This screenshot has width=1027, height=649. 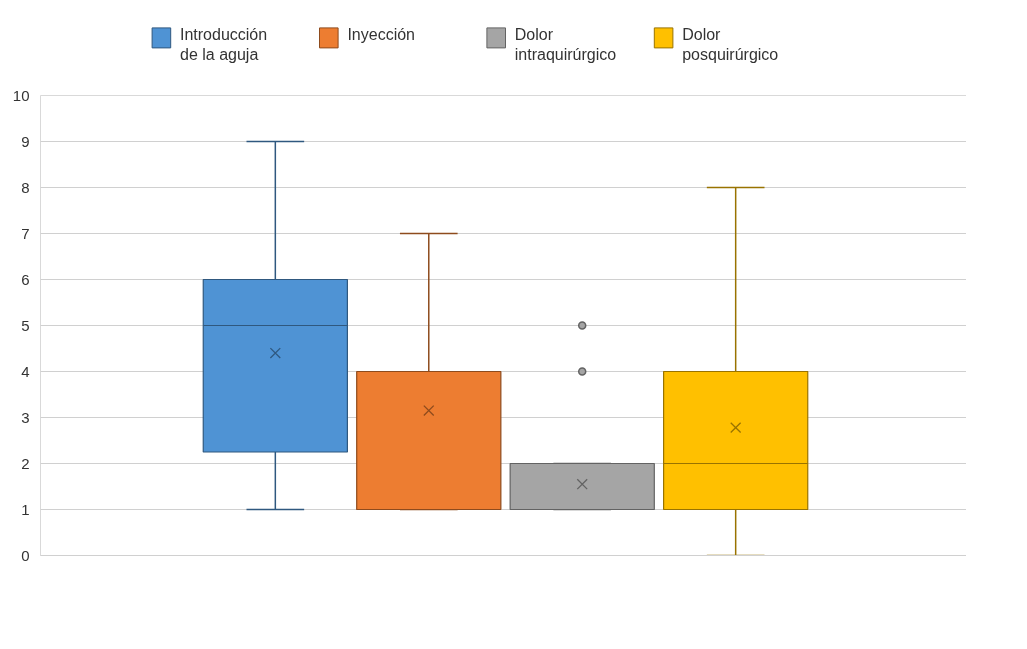 What do you see at coordinates (25, 233) in the screenshot?
I see `y-tick-label: 7` at bounding box center [25, 233].